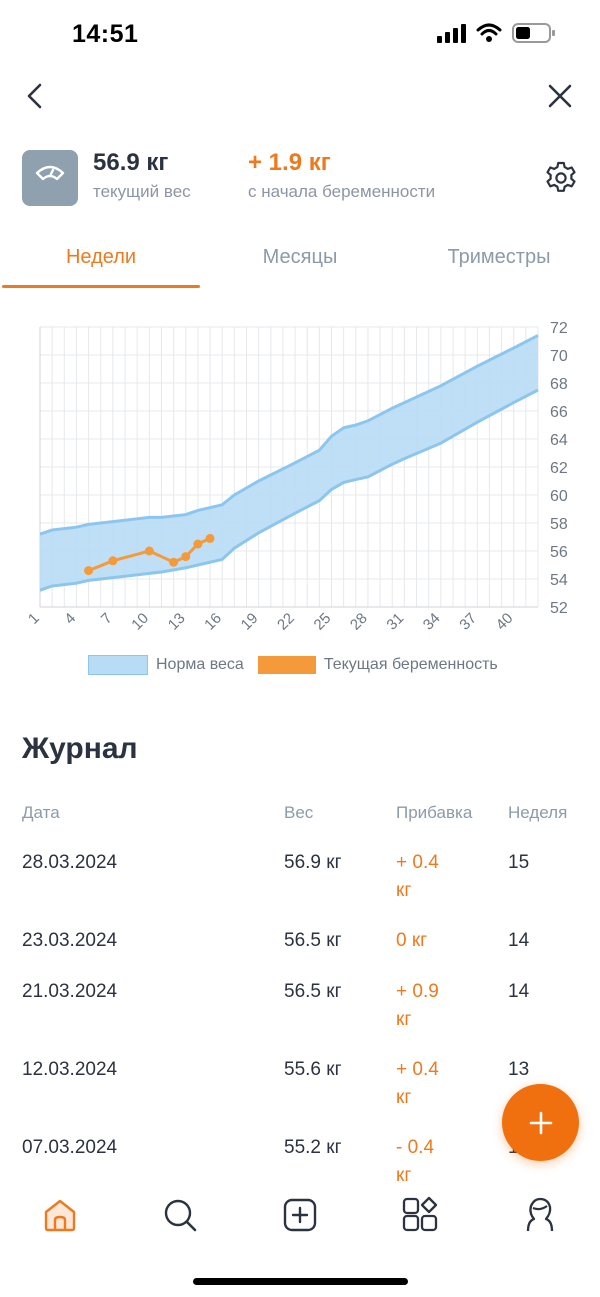 This screenshot has height=1297, width=600. What do you see at coordinates (80, 748) in the screenshot?
I see `journal-title: Журнал` at bounding box center [80, 748].